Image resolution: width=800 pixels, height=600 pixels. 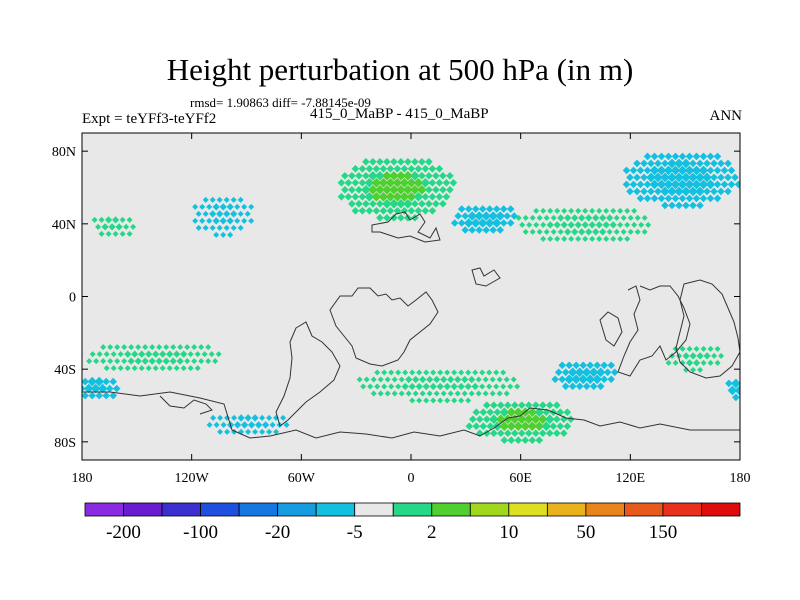 I want to click on lon-tick-label: 60E, so click(x=520, y=478).